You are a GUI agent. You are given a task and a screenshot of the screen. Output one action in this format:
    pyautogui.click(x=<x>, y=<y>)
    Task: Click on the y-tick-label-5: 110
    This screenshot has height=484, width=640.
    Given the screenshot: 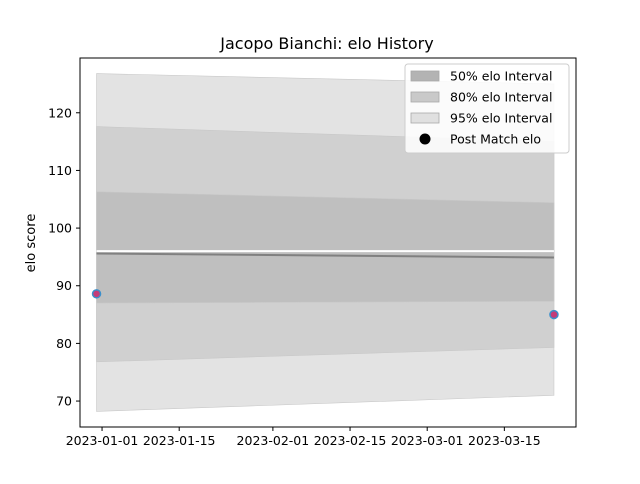 What is the action you would take?
    pyautogui.click(x=60, y=170)
    